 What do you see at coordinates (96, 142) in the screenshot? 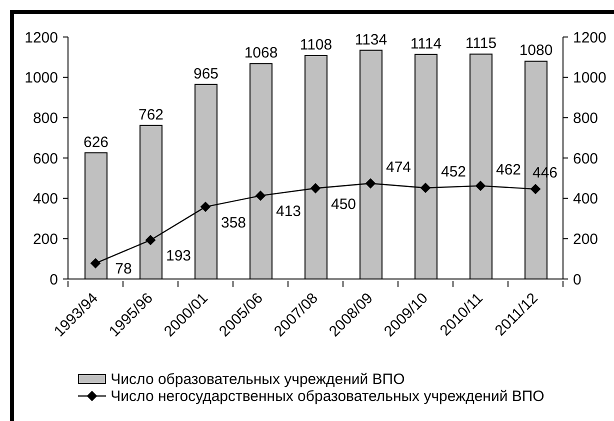
I see `data-label: 626` at bounding box center [96, 142].